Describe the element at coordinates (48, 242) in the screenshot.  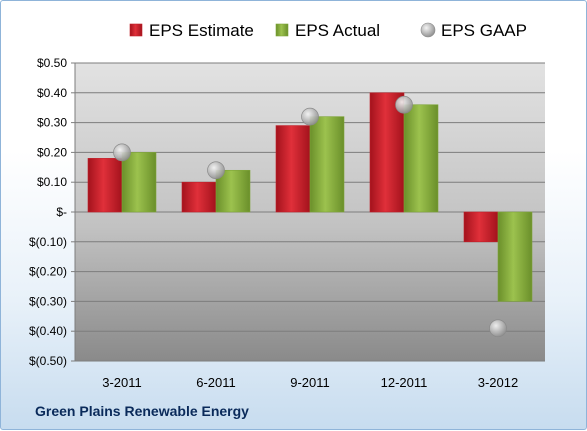
I see `y-tick-label: $(0.10)` at that location.